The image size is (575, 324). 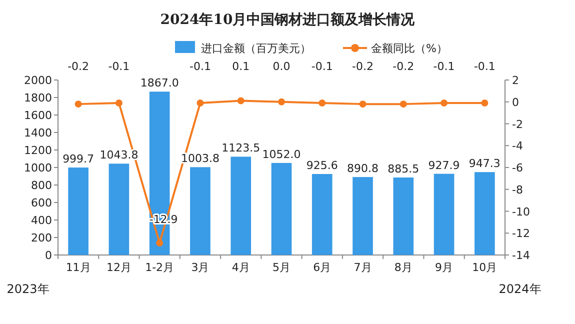 I want to click on chart-title: 2024年10月中国钢材进口额及增长情况, so click(x=288, y=19).